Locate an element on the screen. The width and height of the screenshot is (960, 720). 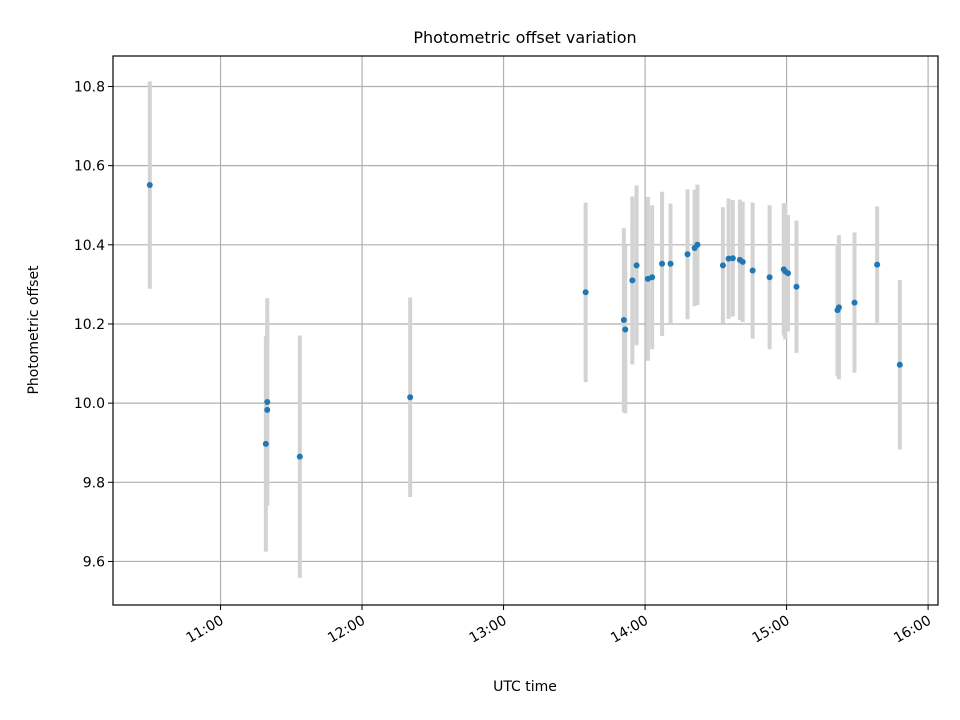
y-axis-label: Photometric offset is located at coordinates (34, 330).